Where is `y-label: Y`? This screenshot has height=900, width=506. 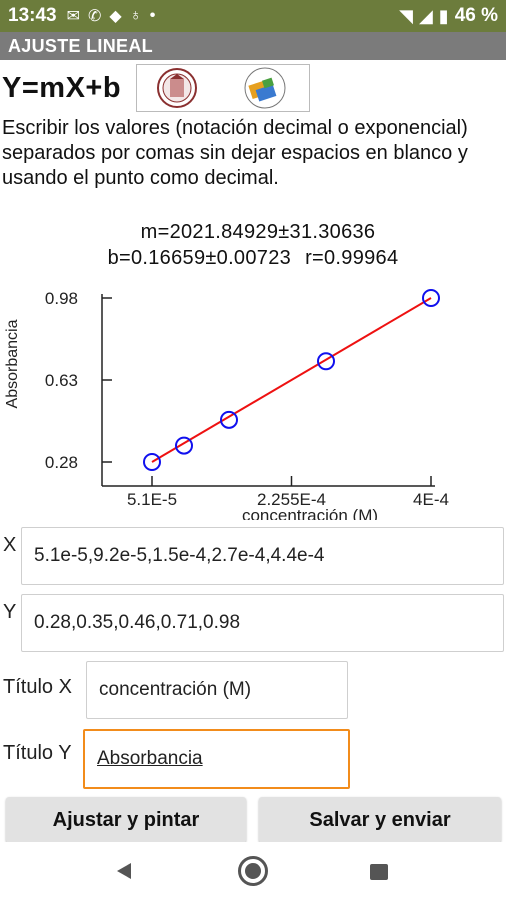
y-label: Y is located at coordinates (10, 612).